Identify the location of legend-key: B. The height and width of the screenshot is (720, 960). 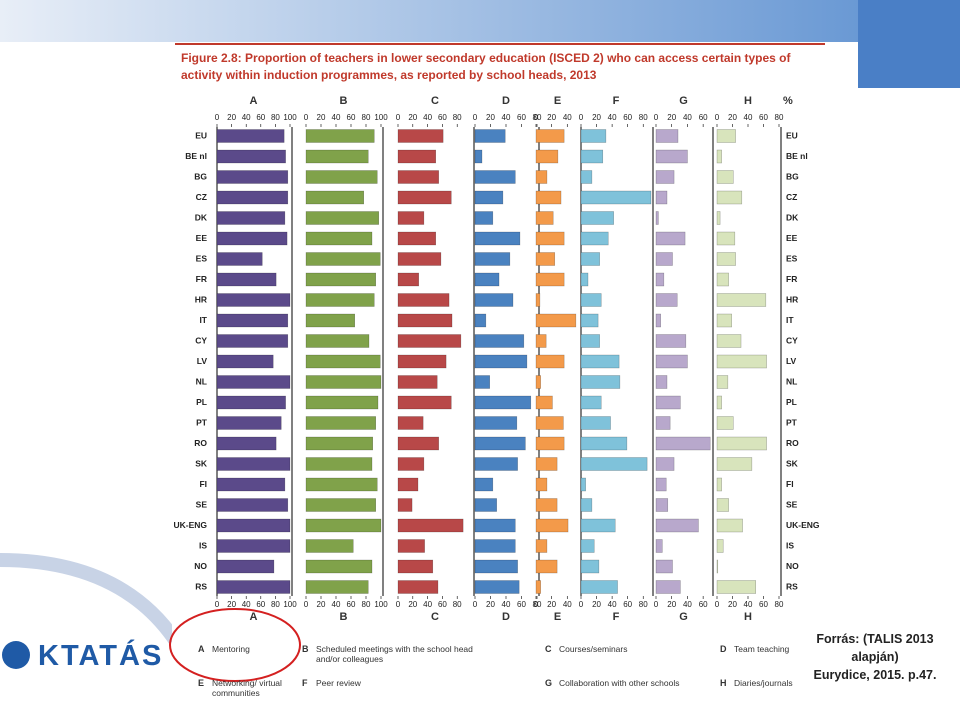
(305, 649).